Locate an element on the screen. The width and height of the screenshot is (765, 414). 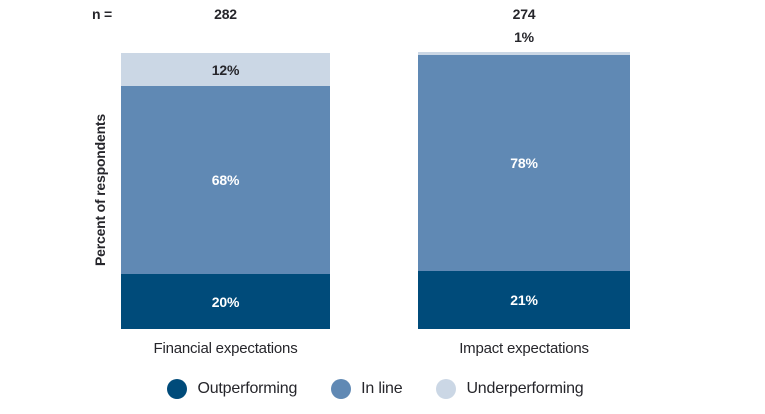
legend: Outperforming In line Underperforming is located at coordinates (375, 389).